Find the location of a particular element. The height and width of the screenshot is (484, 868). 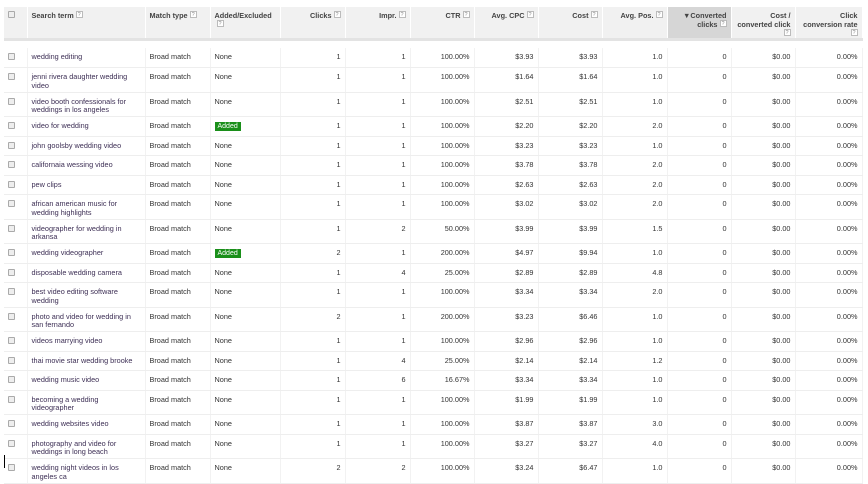

cell-avg-cpc: $2.51 is located at coordinates (506, 104).